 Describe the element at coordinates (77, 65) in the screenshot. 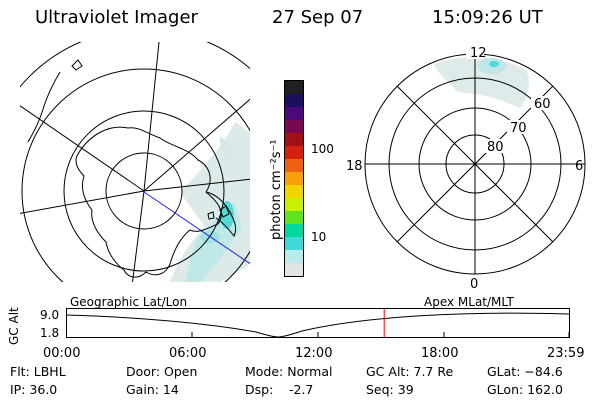

I see `island-outline` at that location.